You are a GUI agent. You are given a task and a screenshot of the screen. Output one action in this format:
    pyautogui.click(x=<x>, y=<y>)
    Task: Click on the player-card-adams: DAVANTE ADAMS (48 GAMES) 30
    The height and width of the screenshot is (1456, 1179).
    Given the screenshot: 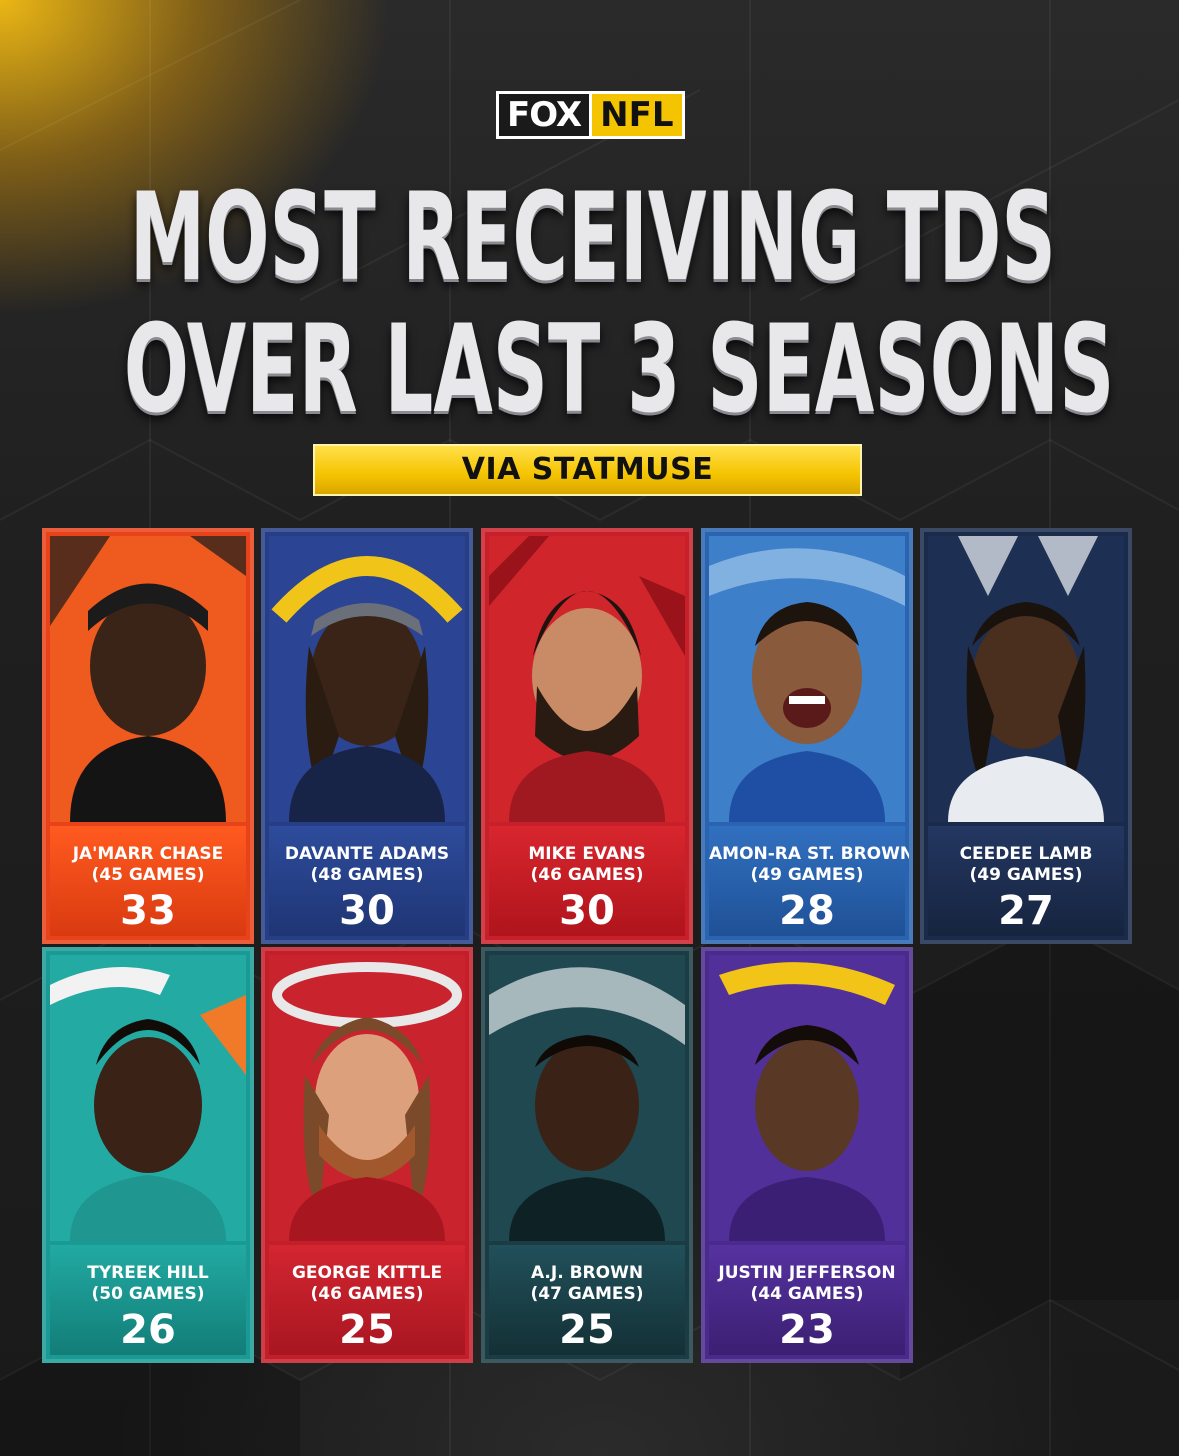 What is the action you would take?
    pyautogui.click(x=367, y=736)
    